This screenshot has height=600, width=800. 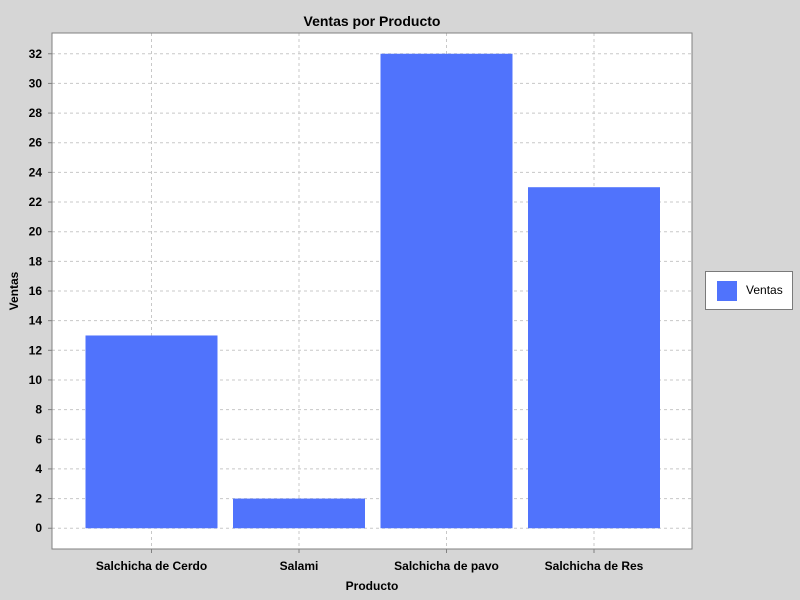 What do you see at coordinates (299, 513) in the screenshot?
I see `bar-salami` at bounding box center [299, 513].